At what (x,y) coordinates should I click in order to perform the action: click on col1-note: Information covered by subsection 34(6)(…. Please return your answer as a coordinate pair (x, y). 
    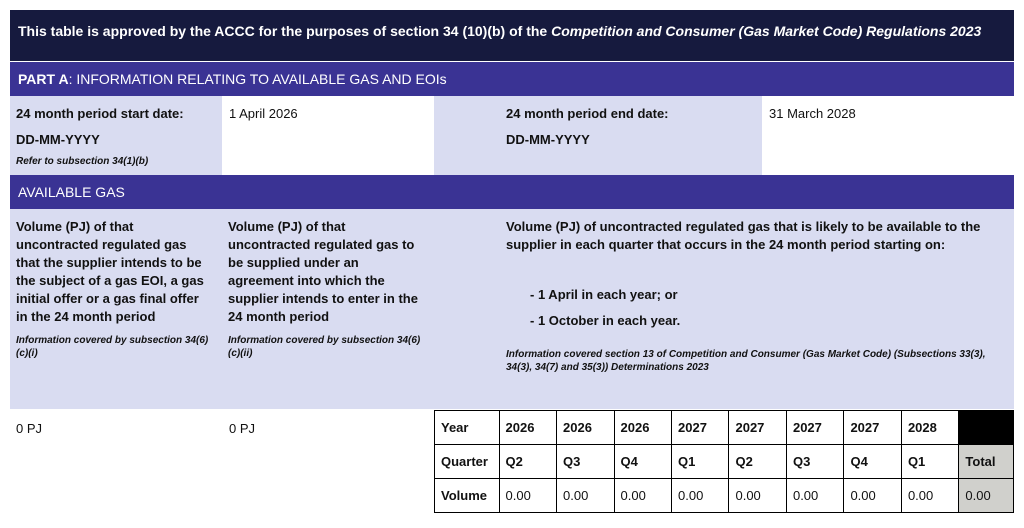
    Looking at the image, I should click on (112, 347).